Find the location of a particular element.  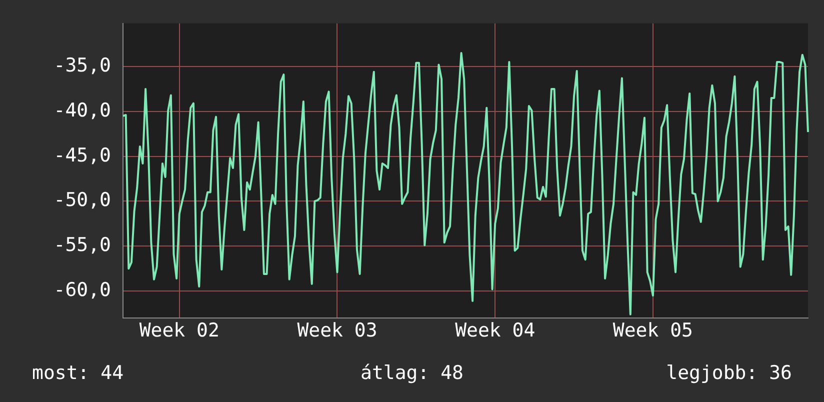

x-tick-label: Week 04 is located at coordinates (495, 330).